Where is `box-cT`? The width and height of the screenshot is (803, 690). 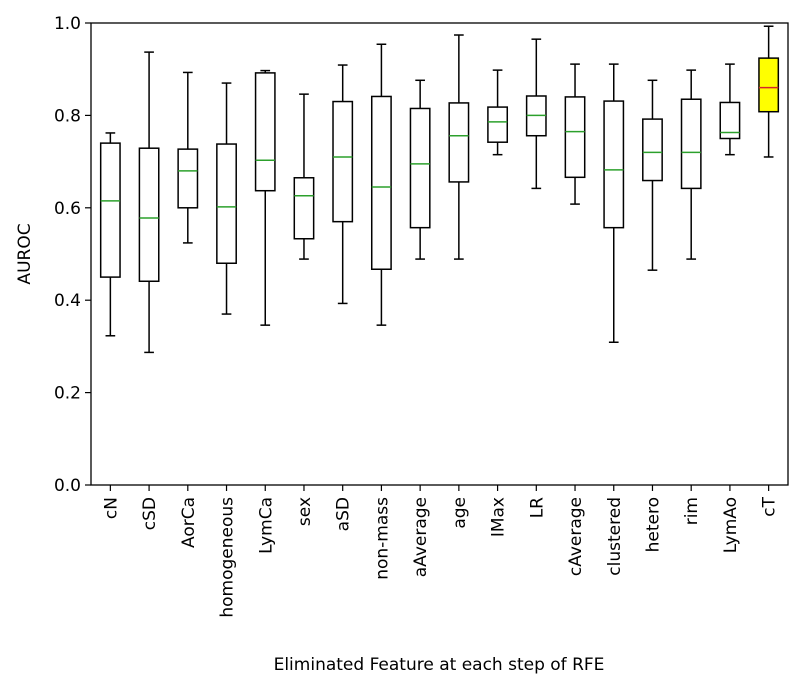 box-cT is located at coordinates (769, 91).